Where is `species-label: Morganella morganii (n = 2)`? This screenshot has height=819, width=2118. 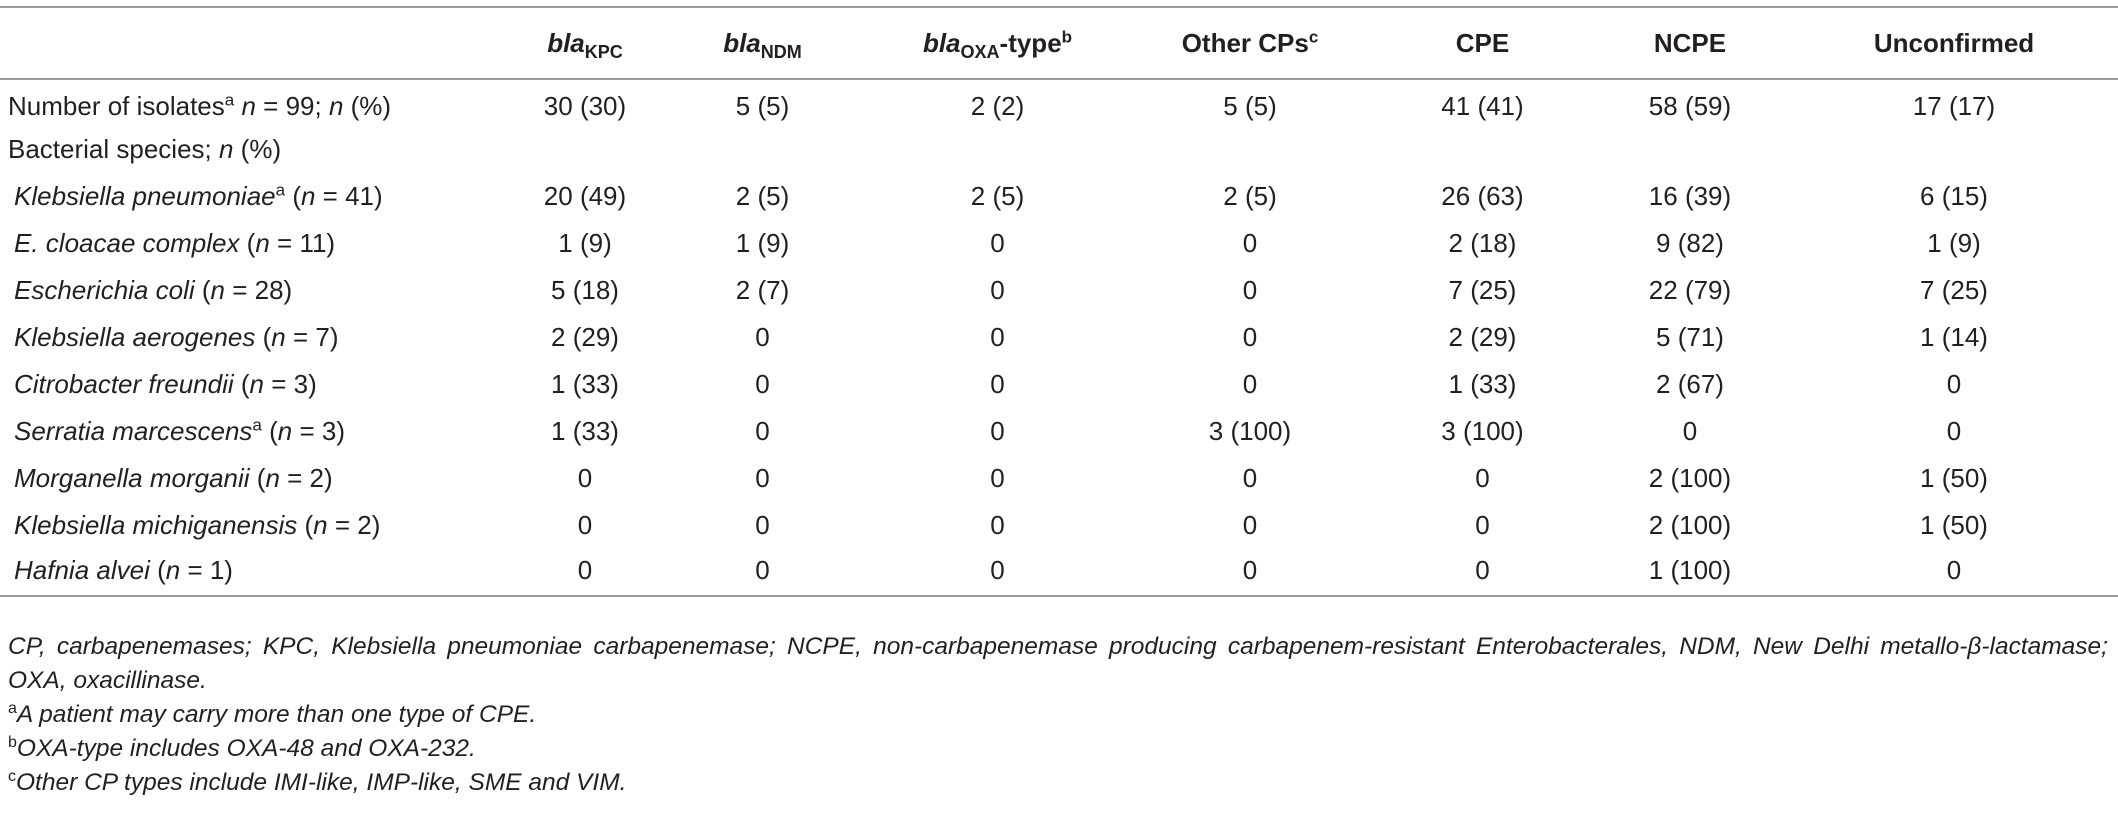 species-label: Morganella morganii (n = 2) is located at coordinates (173, 478).